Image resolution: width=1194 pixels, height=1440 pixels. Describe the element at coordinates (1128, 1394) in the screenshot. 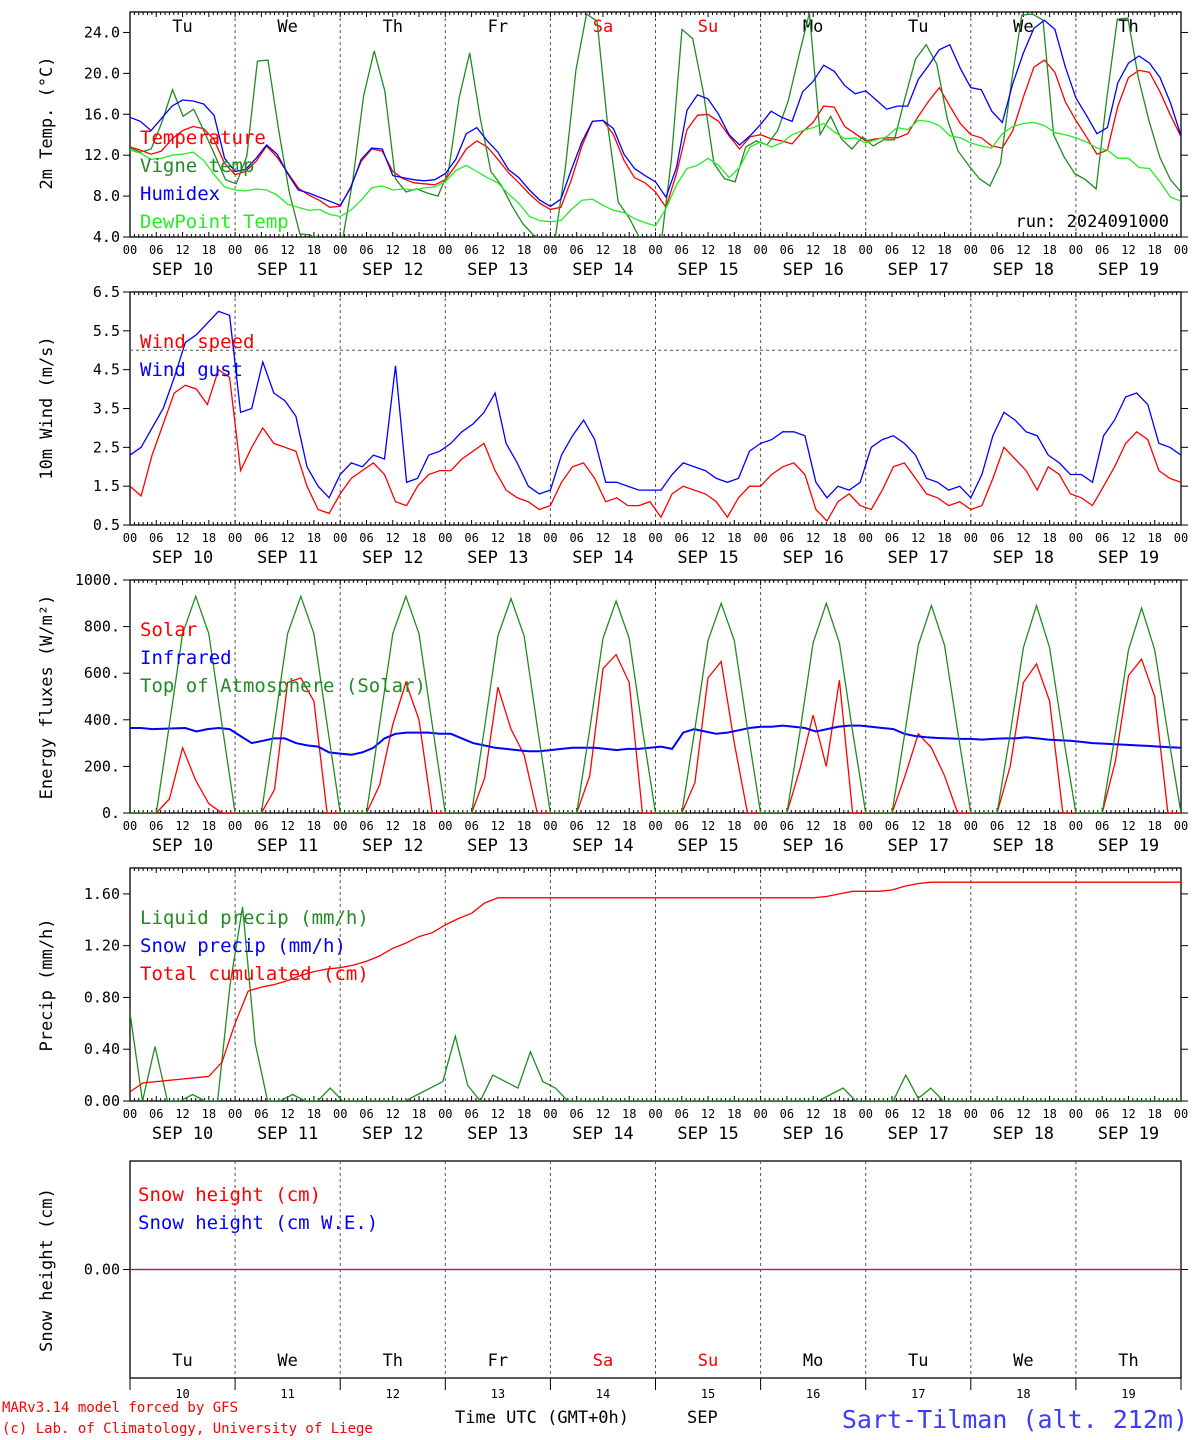

I see `day-number-label: 19` at that location.